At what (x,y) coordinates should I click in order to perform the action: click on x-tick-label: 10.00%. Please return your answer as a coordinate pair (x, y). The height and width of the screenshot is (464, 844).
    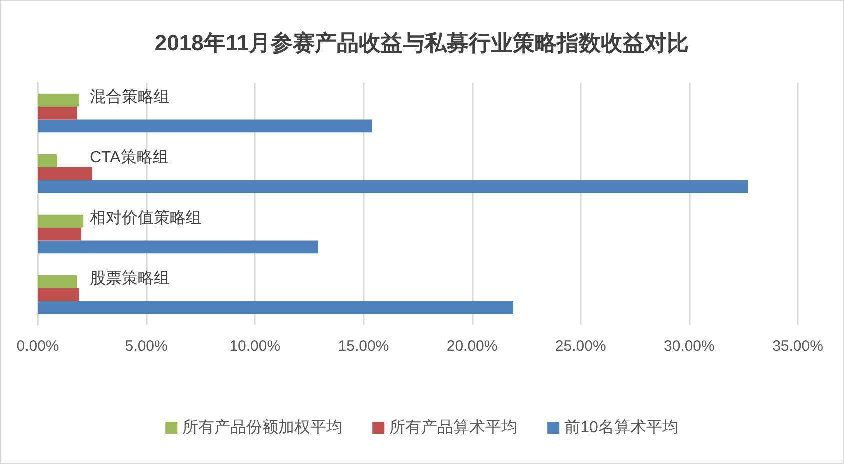
    Looking at the image, I should click on (255, 346).